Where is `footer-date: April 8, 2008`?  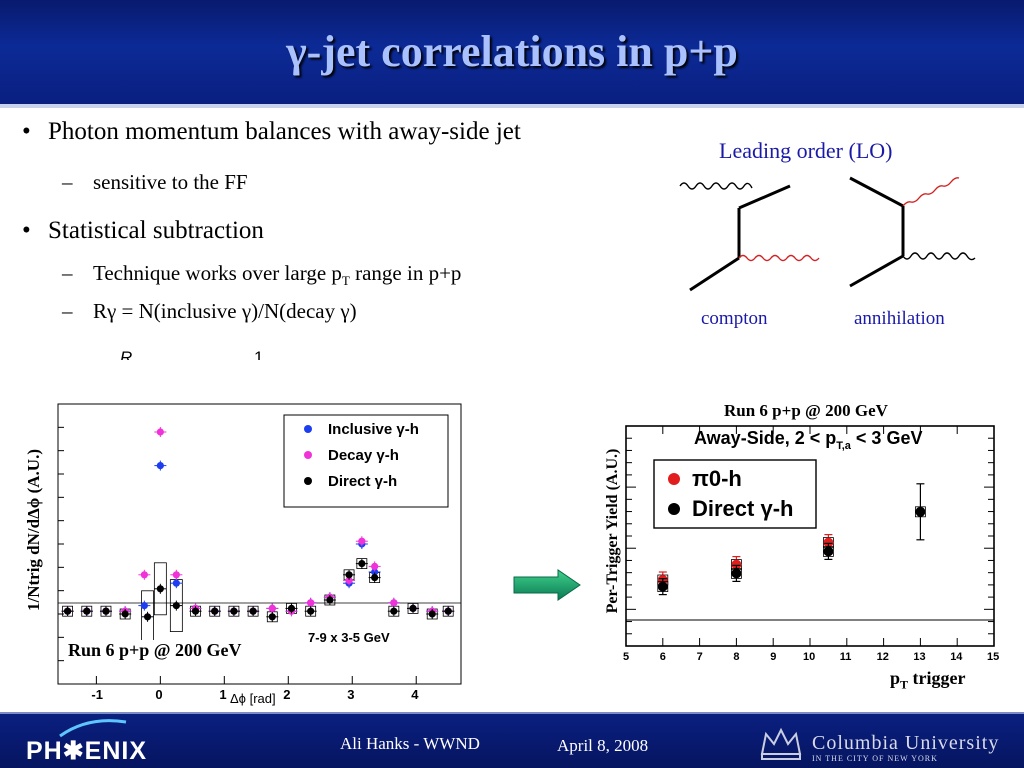 footer-date: April 8, 2008 is located at coordinates (603, 745).